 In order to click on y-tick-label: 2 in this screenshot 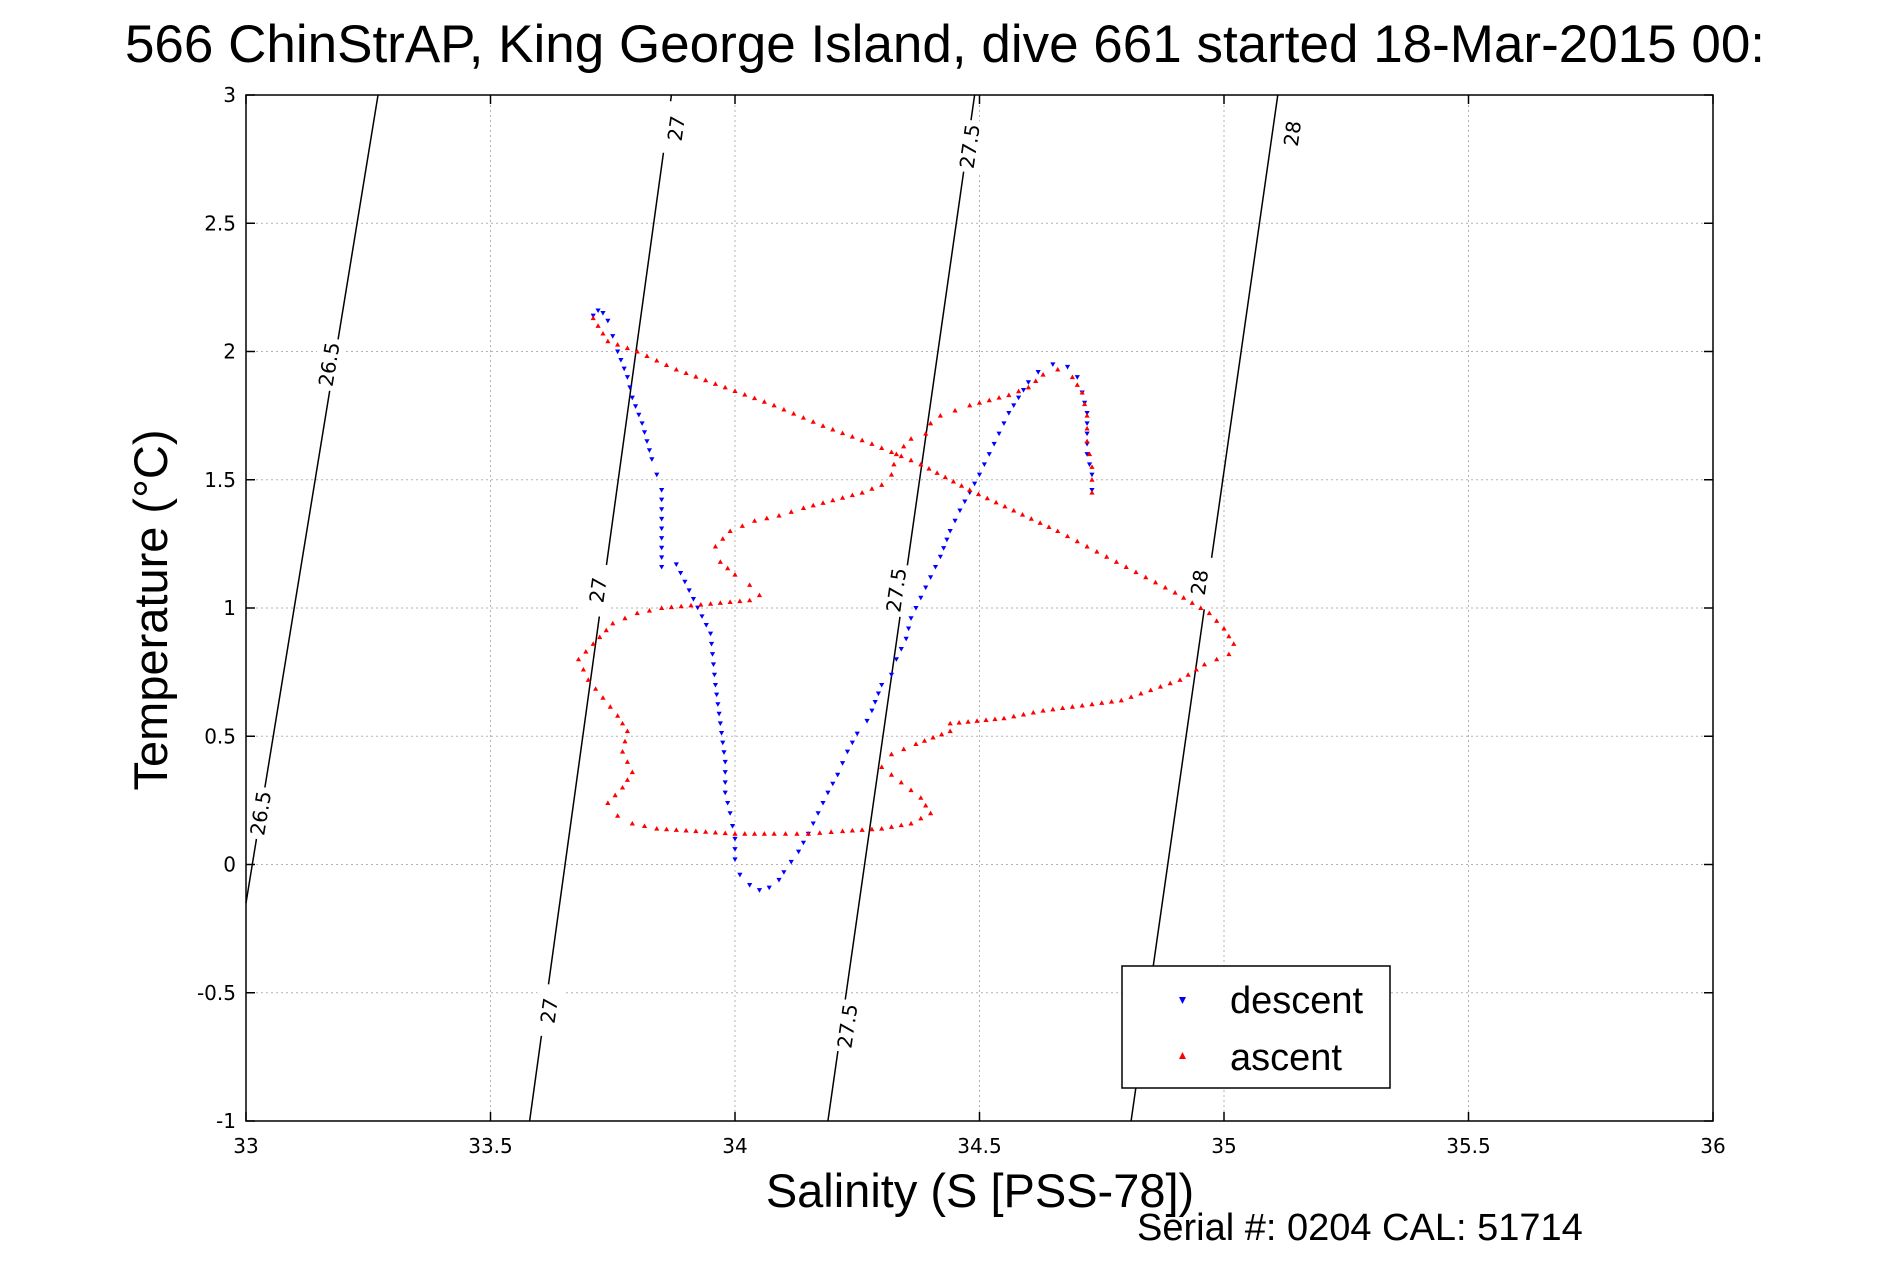, I will do `click(229, 352)`.